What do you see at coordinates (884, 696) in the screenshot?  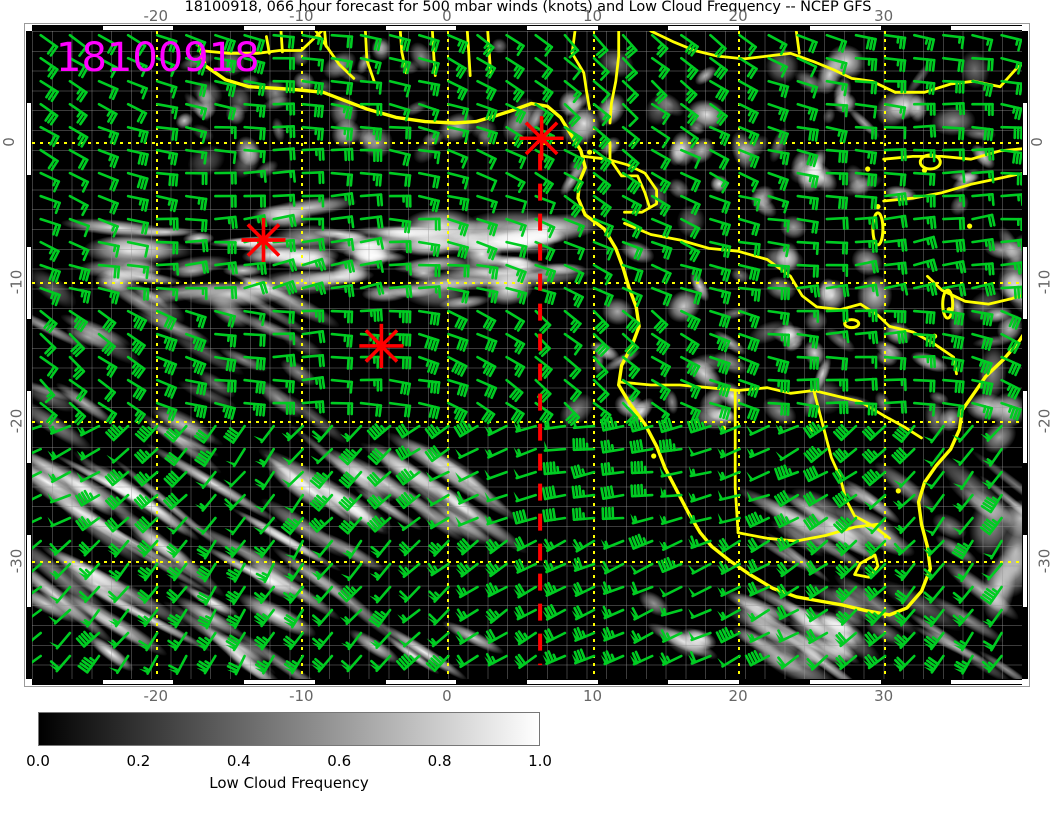 I see `x-tick-bottom: 30` at bounding box center [884, 696].